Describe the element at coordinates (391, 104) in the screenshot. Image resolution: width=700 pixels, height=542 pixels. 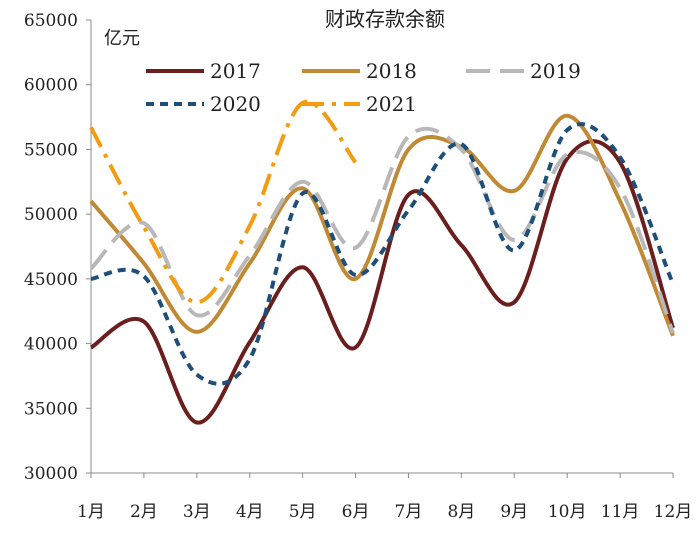
I see `legend-label-2021: 2021` at that location.